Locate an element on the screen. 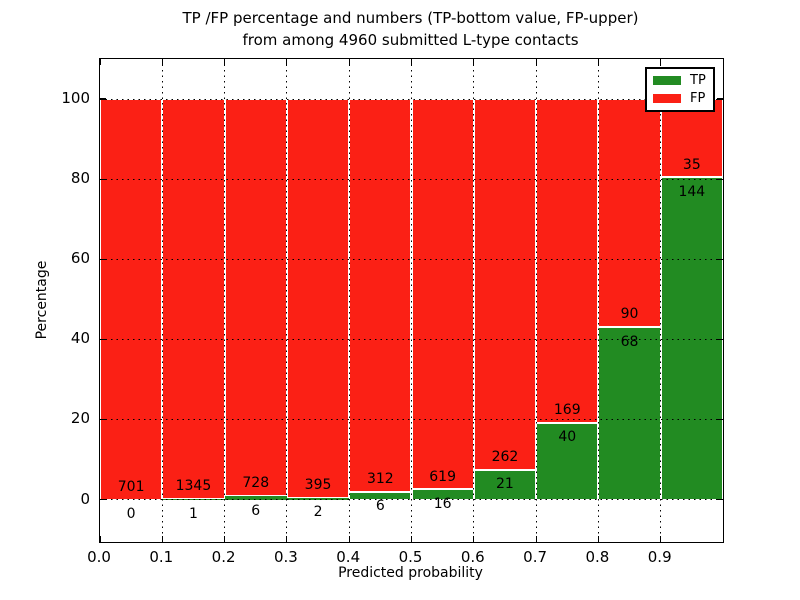 Image resolution: width=800 pixels, height=600 pixels. fp-count-label: 169 is located at coordinates (567, 410).